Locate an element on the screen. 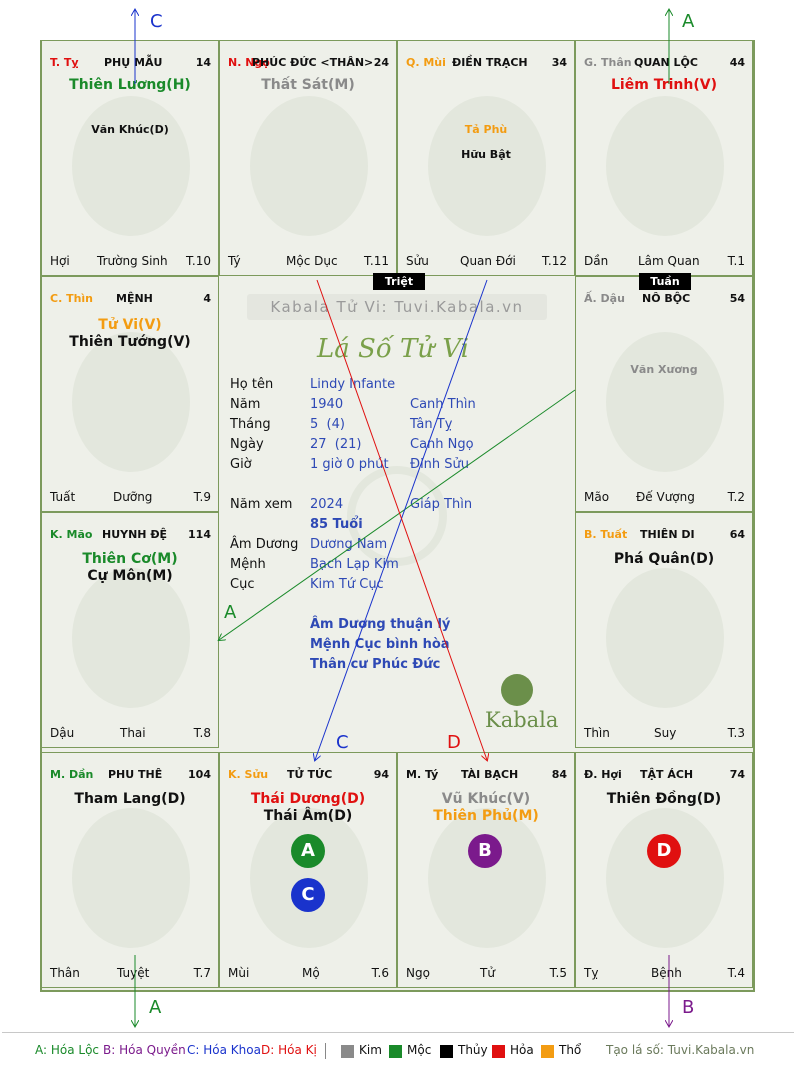 The image size is (796, 1070). palace-branch: Thìn is located at coordinates (597, 733).